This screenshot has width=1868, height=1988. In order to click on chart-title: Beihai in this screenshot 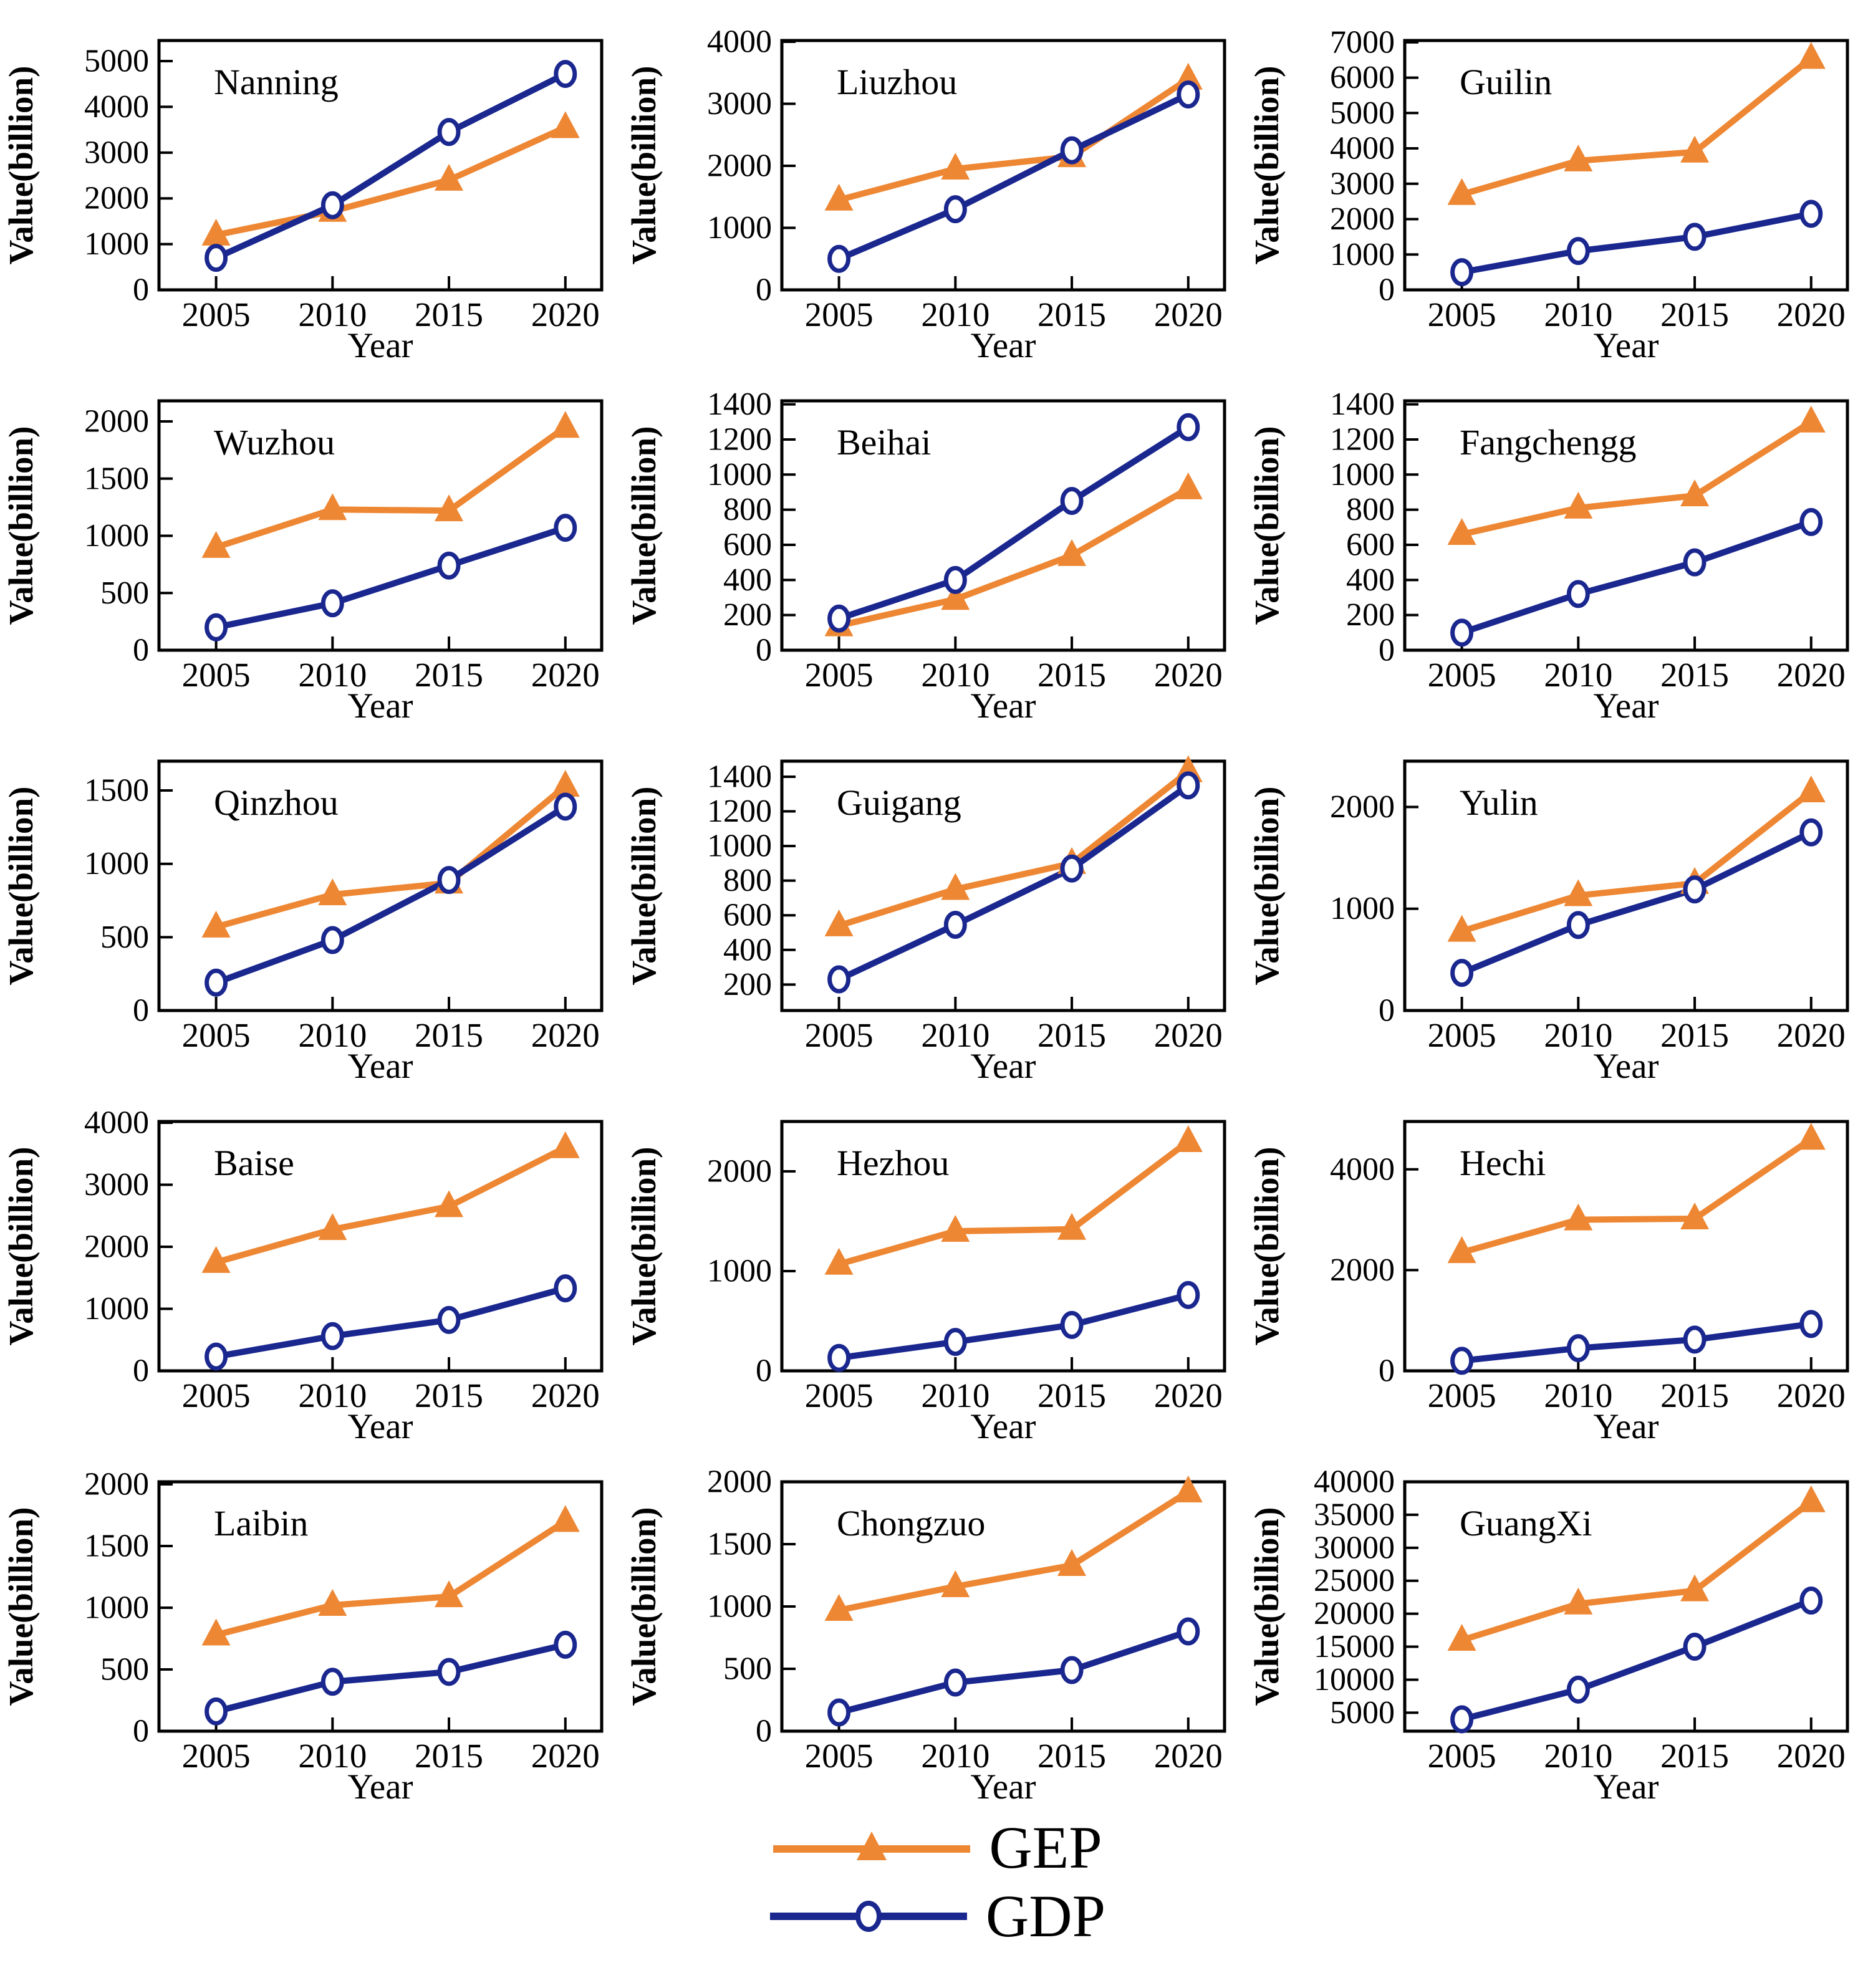, I will do `click(884, 442)`.